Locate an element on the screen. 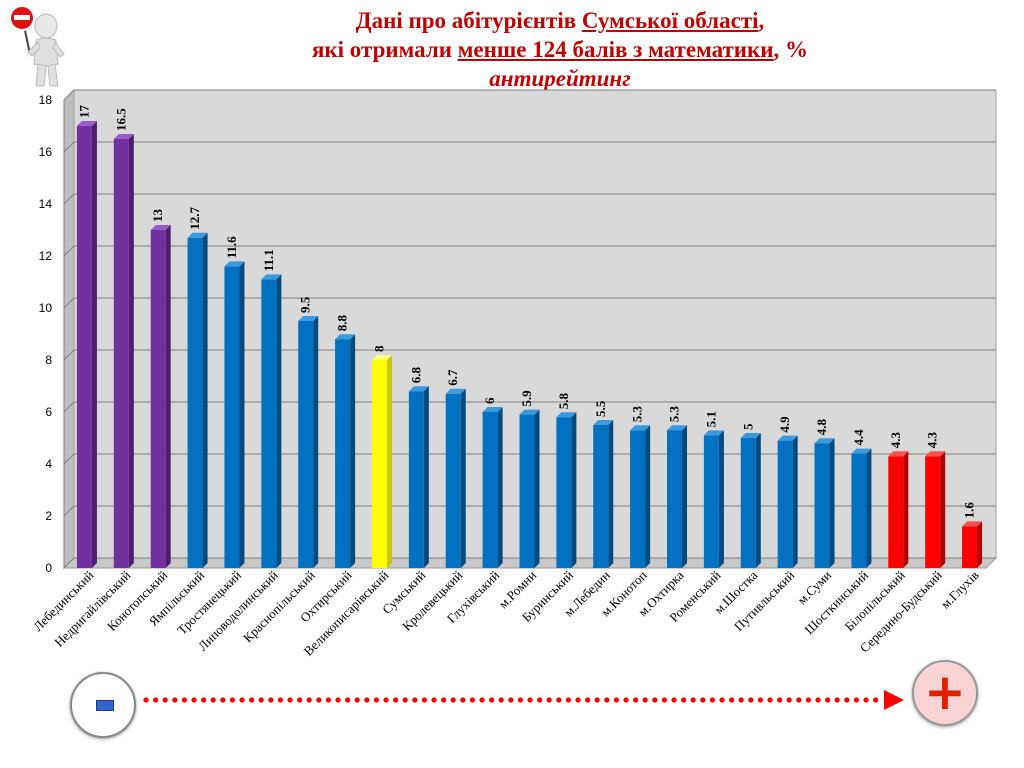  plus-badge: + is located at coordinates (945, 693).